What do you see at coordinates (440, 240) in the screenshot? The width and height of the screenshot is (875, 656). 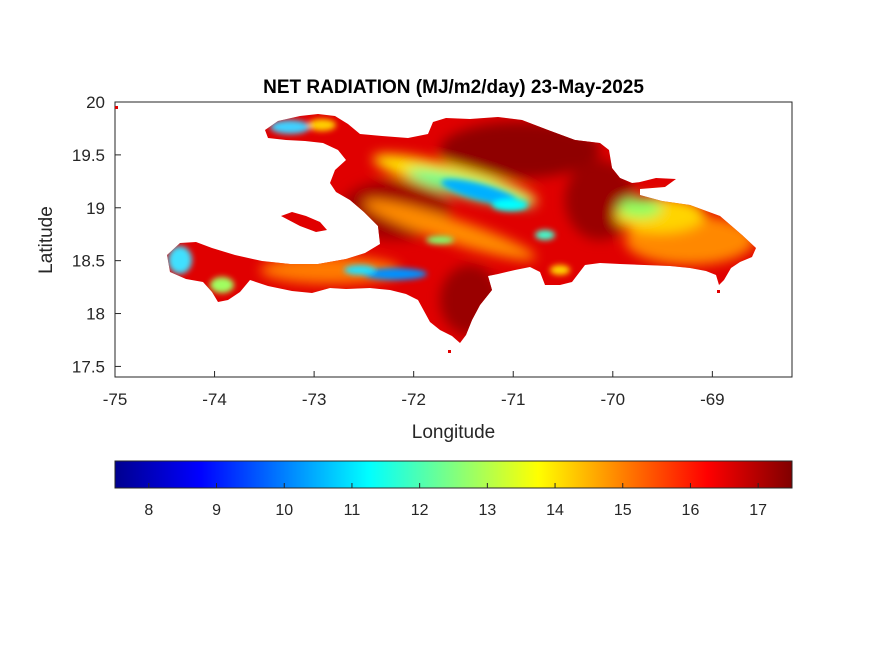 I see `central-green-spots` at bounding box center [440, 240].